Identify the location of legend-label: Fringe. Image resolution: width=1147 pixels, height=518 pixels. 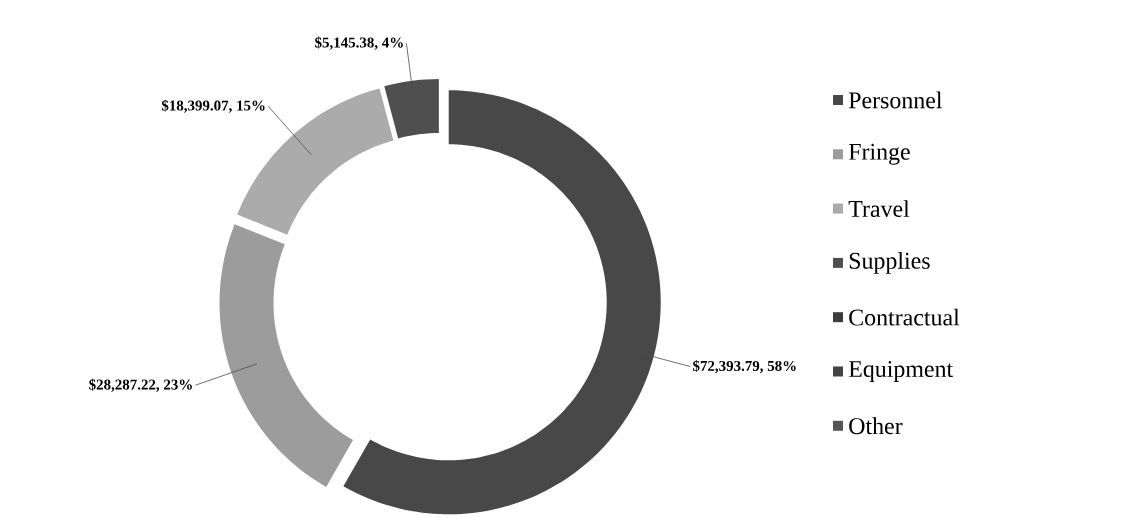
(879, 154).